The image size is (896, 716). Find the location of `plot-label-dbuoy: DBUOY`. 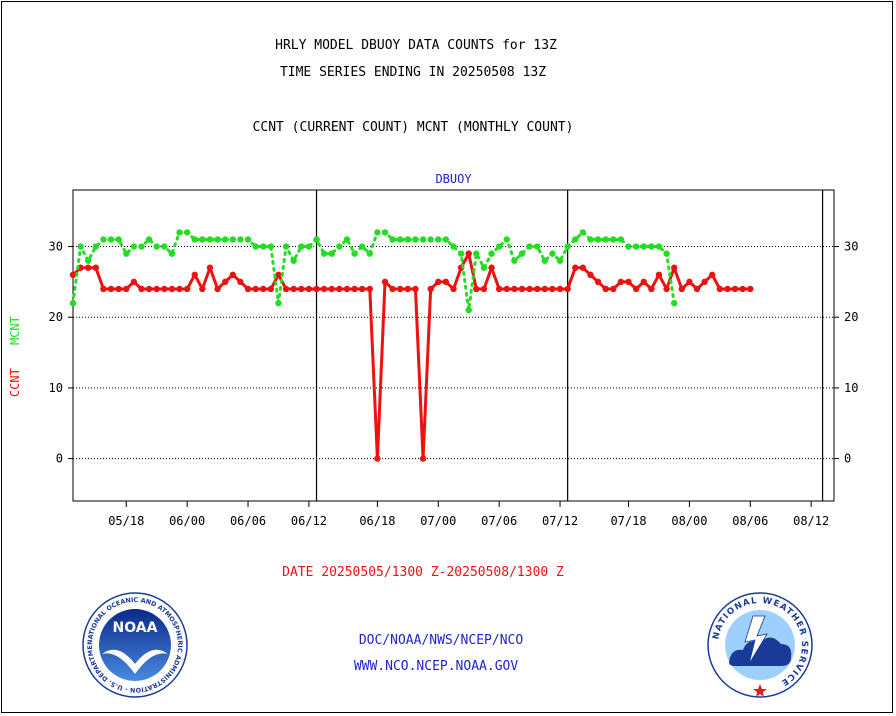

plot-label-dbuoy: DBUOY is located at coordinates (453, 179).